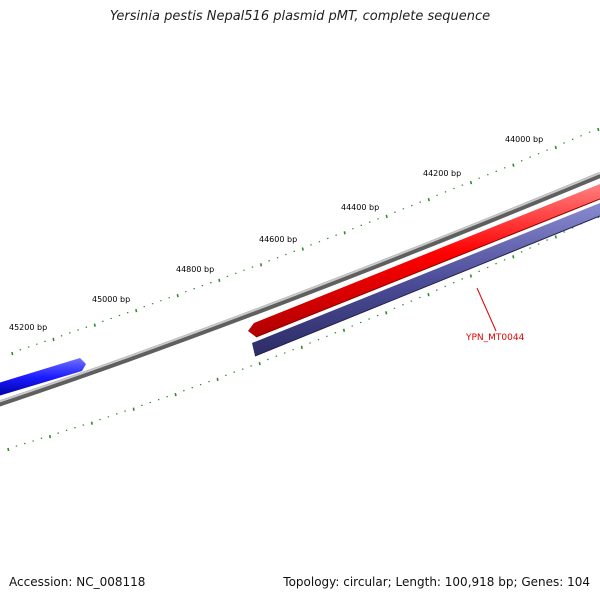  What do you see at coordinates (43, 377) in the screenshot?
I see `gene-arrow-other` at bounding box center [43, 377].